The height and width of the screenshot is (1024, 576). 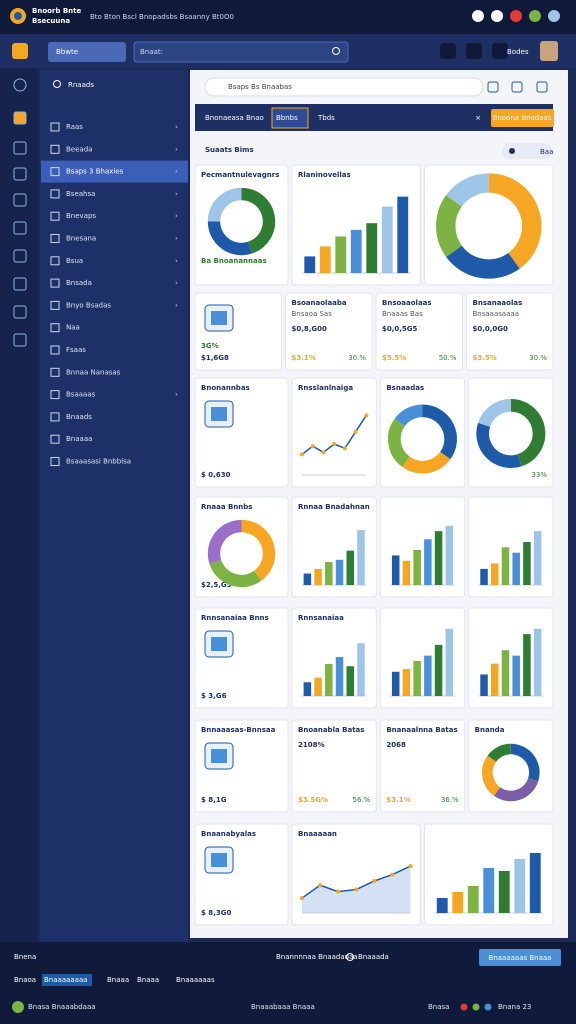 I want to click on tab-active, so click(x=290, y=118).